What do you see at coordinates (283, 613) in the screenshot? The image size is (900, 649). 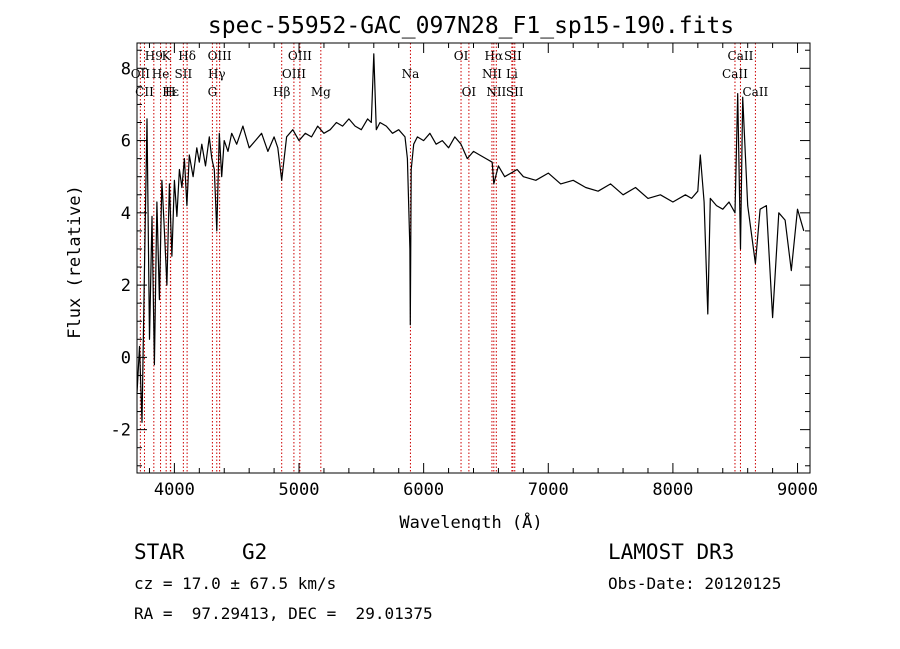 I see `coordinates-readout: RA = 97.29413, DEC = 29.01375` at bounding box center [283, 613].